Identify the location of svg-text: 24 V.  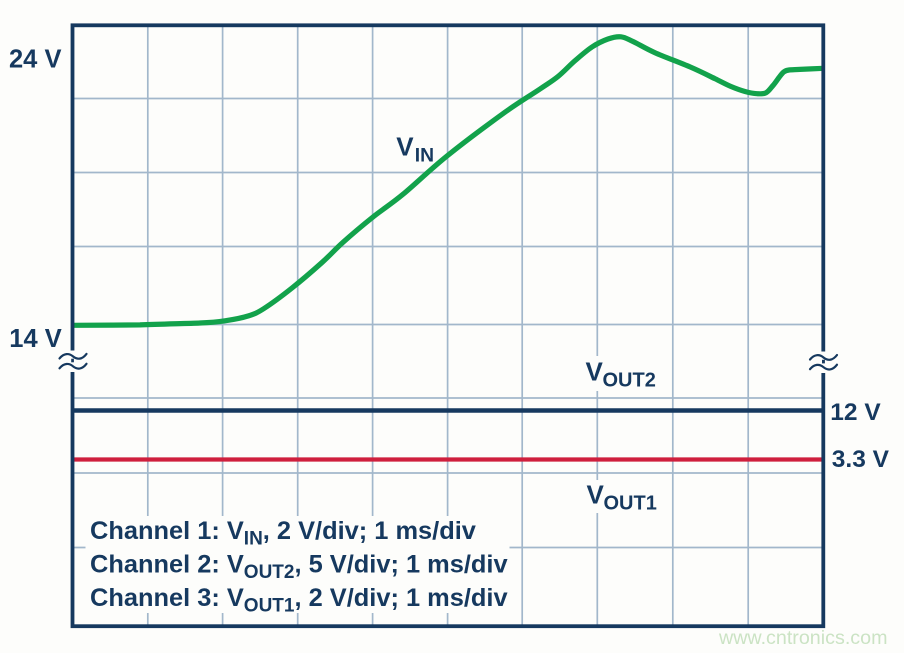
(35, 60).